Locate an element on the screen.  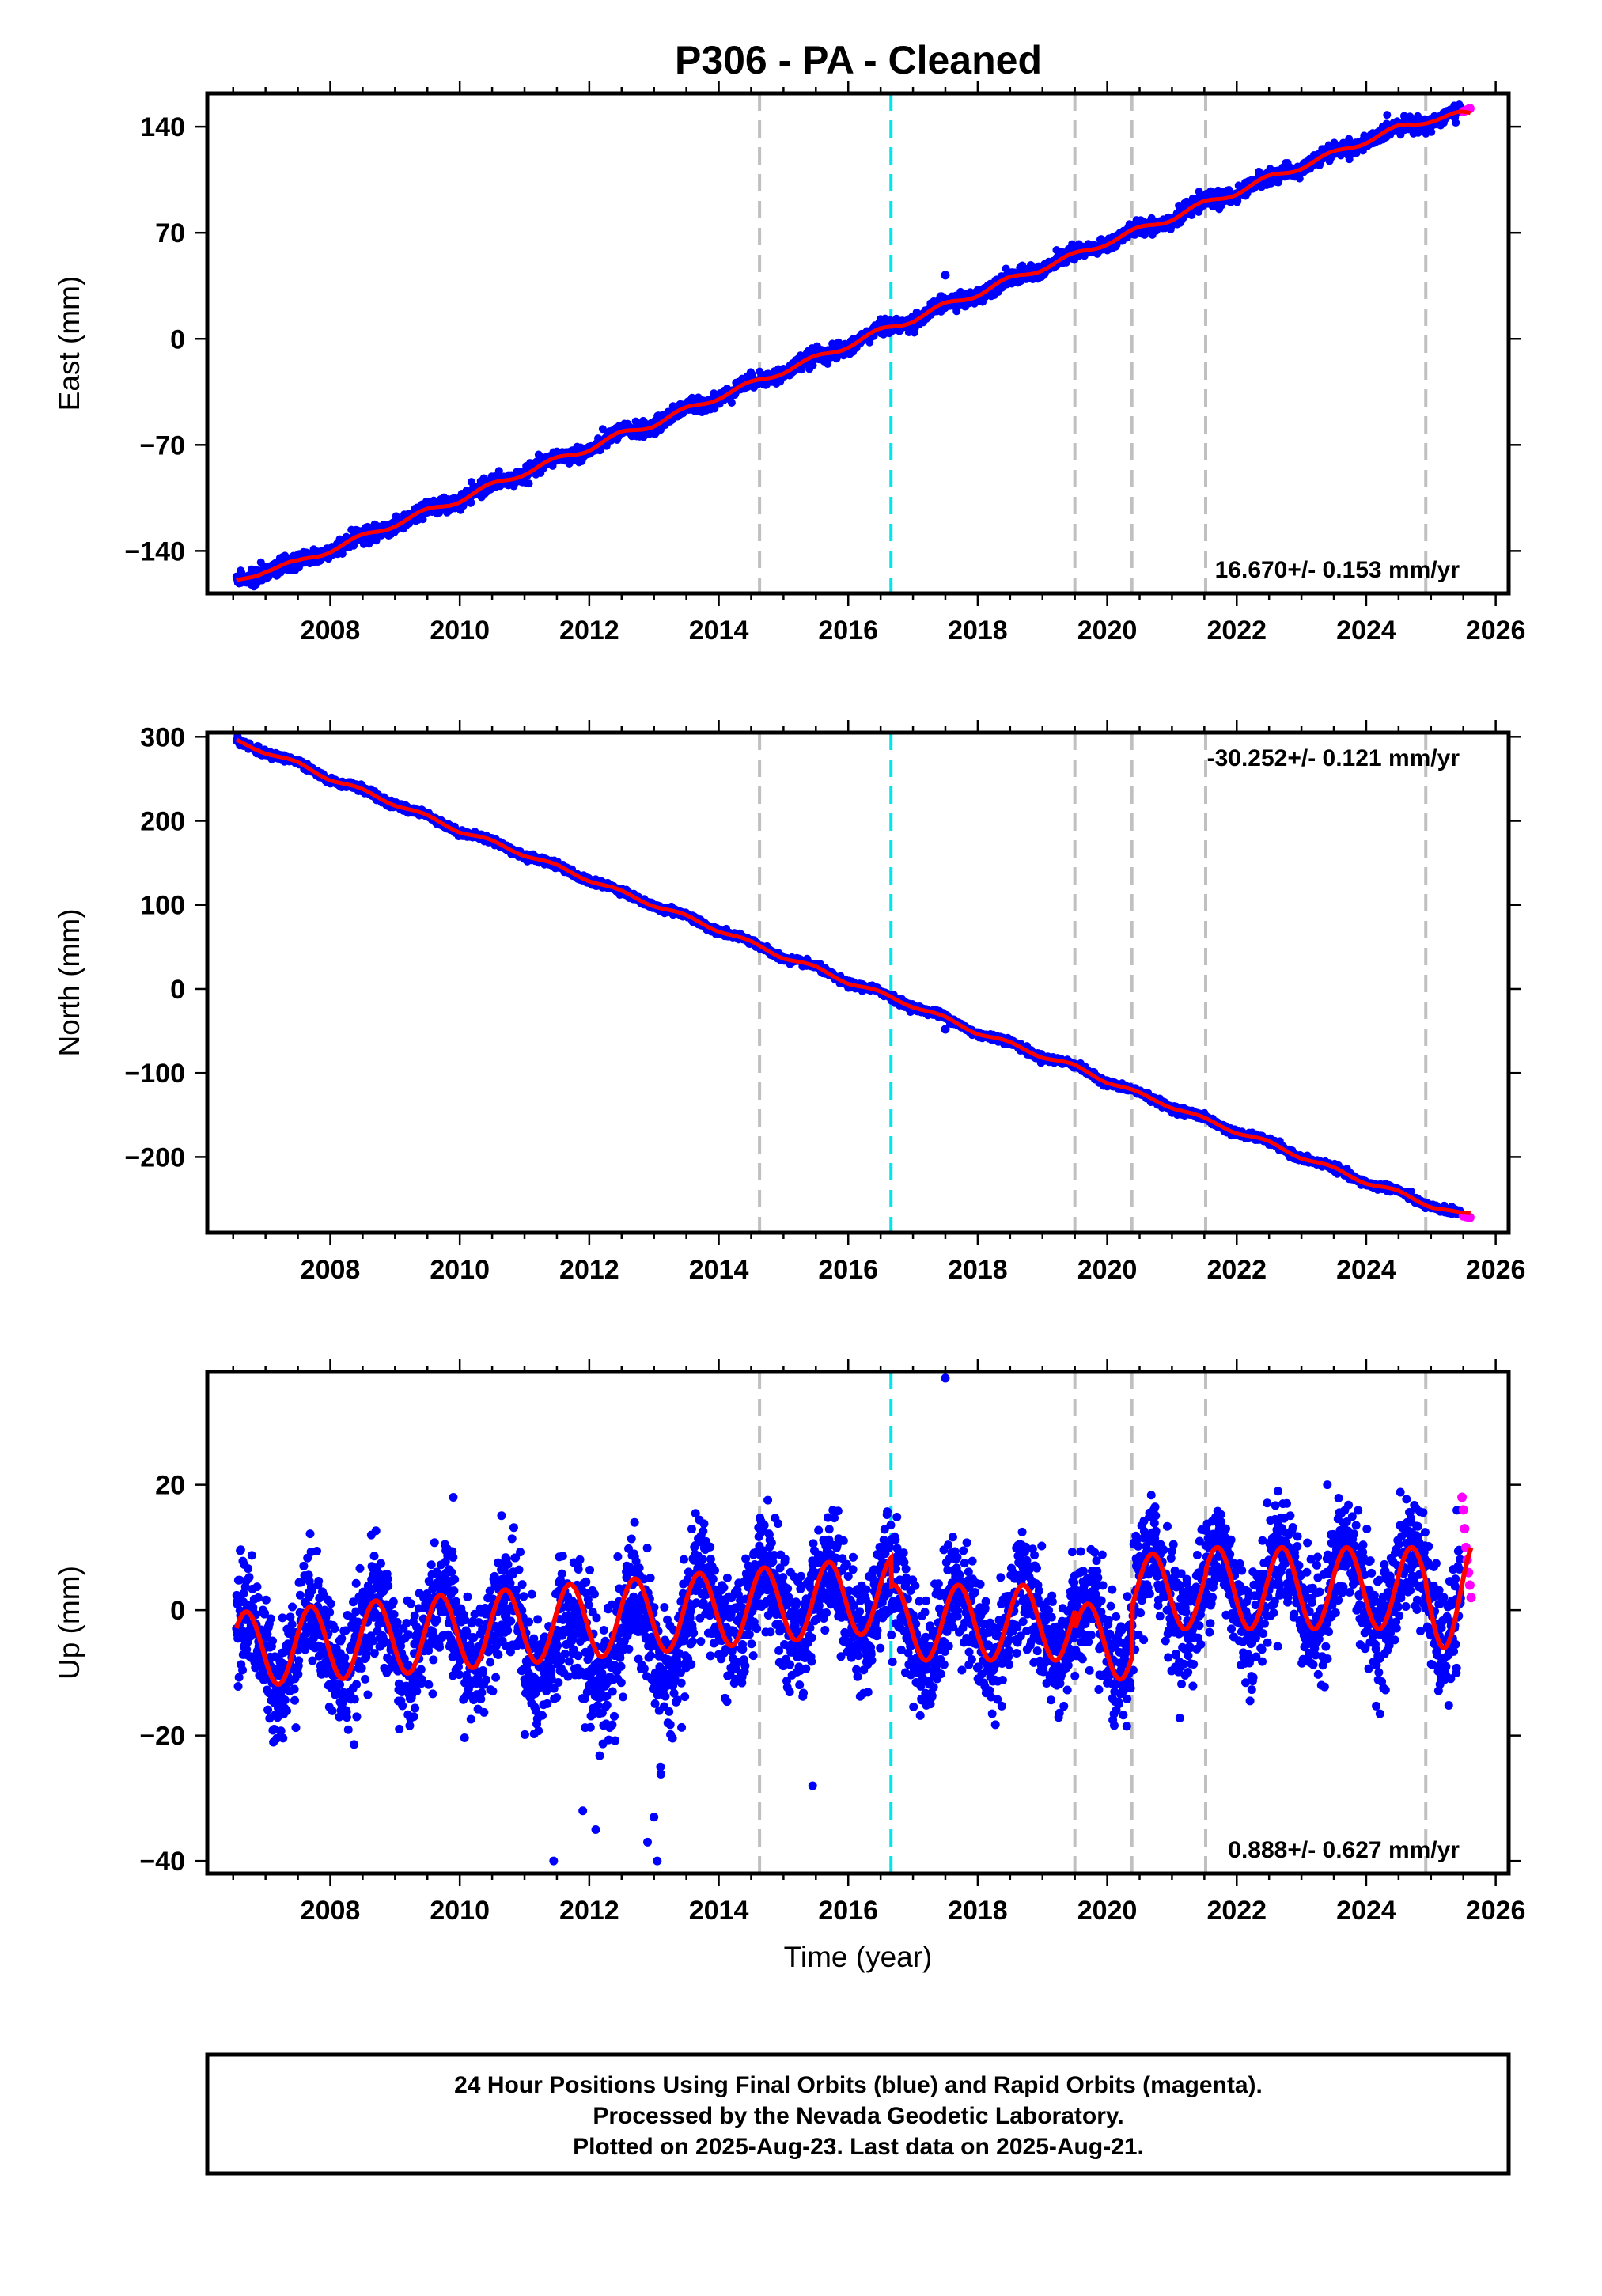
y-tick-label: −70 is located at coordinates (162, 445).